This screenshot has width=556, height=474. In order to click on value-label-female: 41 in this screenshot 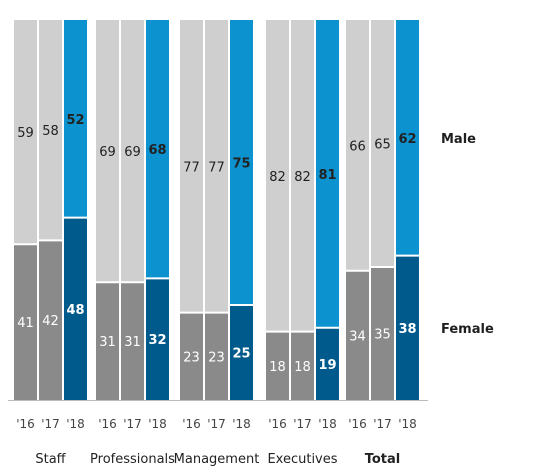, I will do `click(25, 323)`.